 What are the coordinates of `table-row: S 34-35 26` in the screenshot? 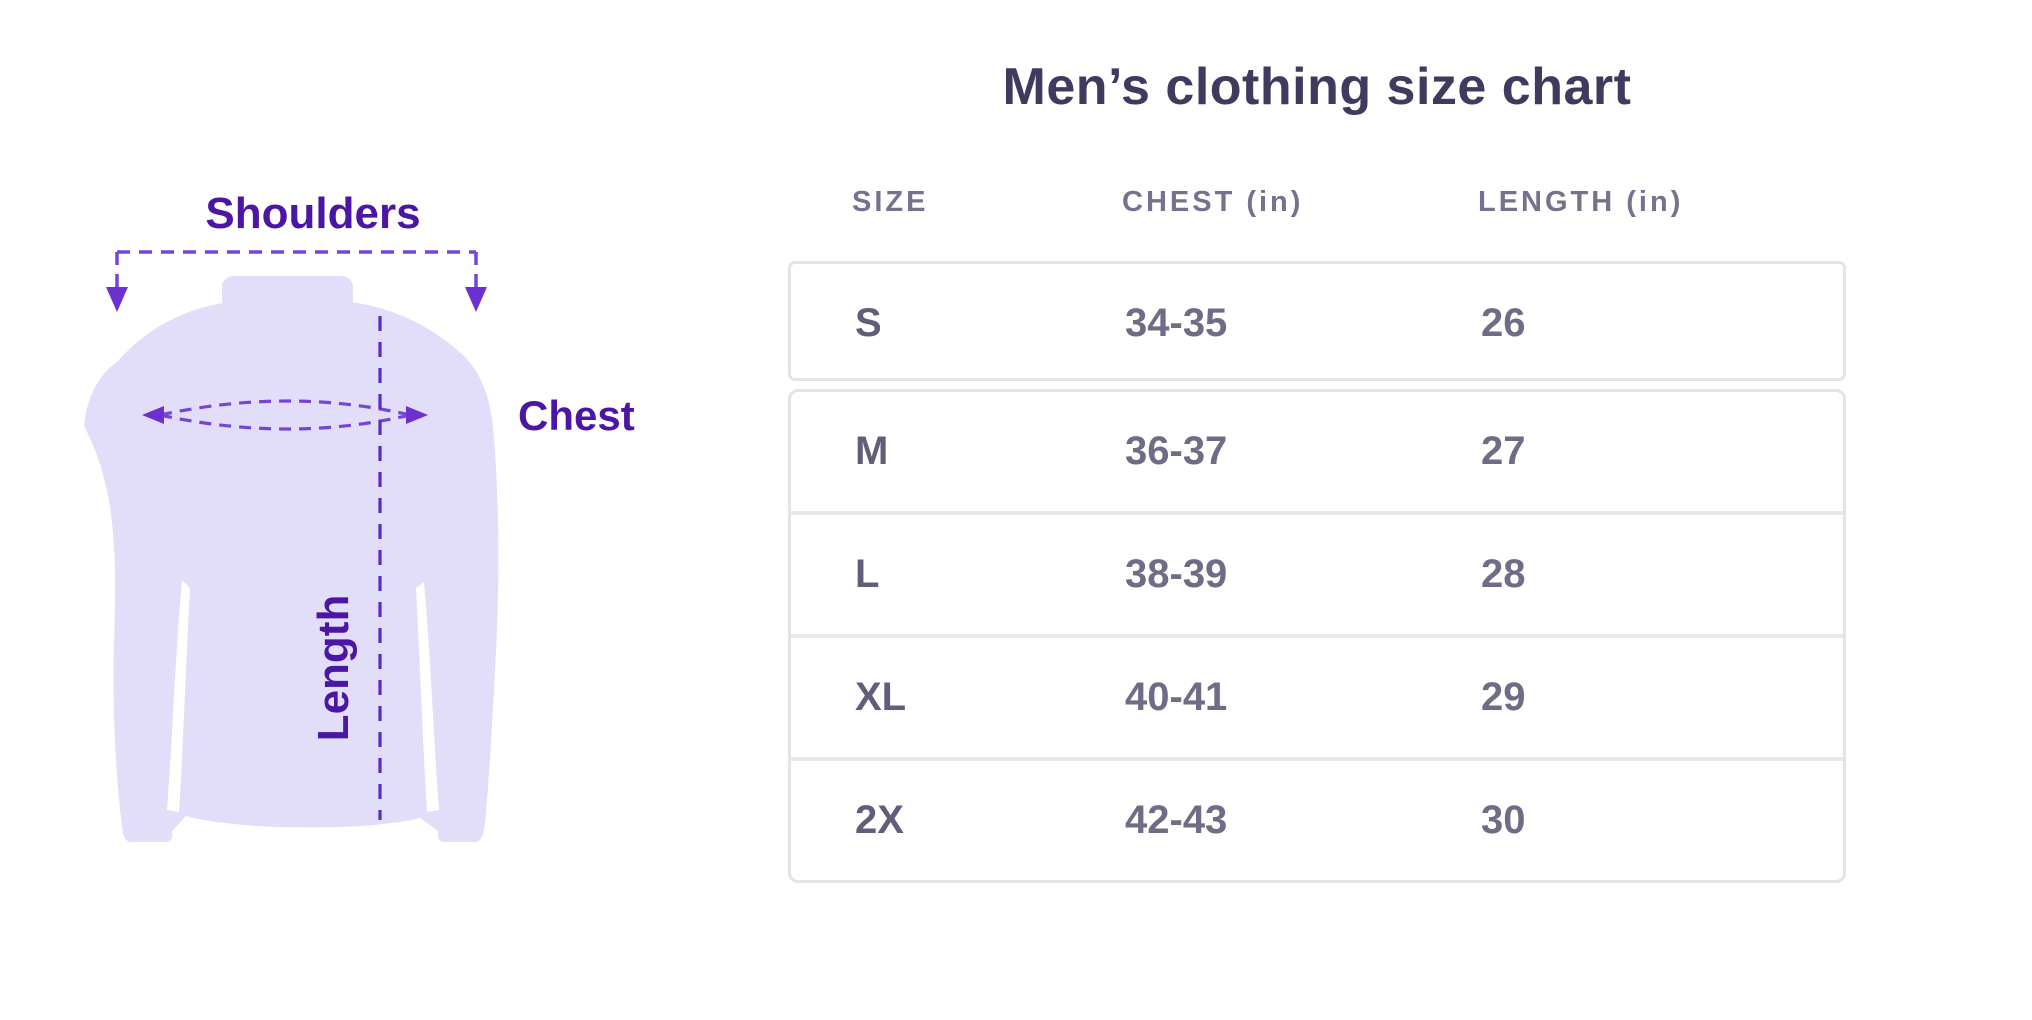 It's located at (1317, 323).